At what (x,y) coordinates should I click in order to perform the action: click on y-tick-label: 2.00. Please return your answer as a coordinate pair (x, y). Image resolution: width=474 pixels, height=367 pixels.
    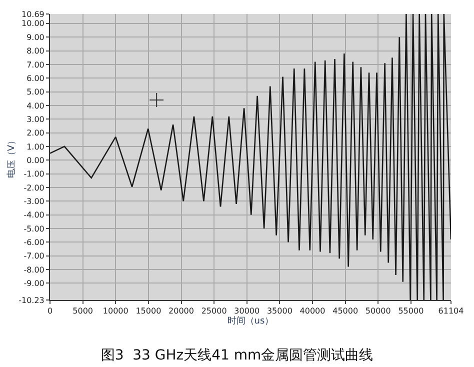
    Looking at the image, I should click on (35, 133).